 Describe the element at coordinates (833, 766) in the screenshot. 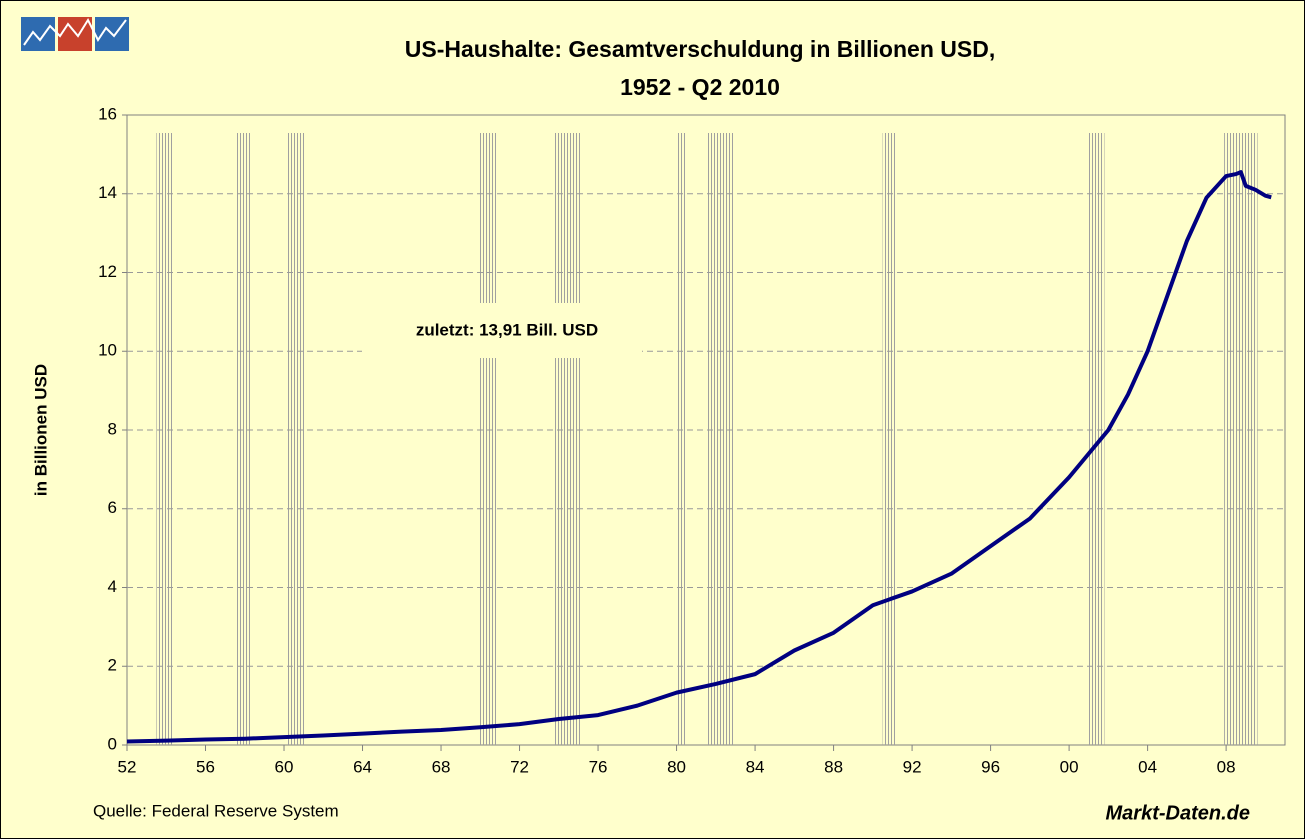

I see `x-tick-label: 88` at that location.